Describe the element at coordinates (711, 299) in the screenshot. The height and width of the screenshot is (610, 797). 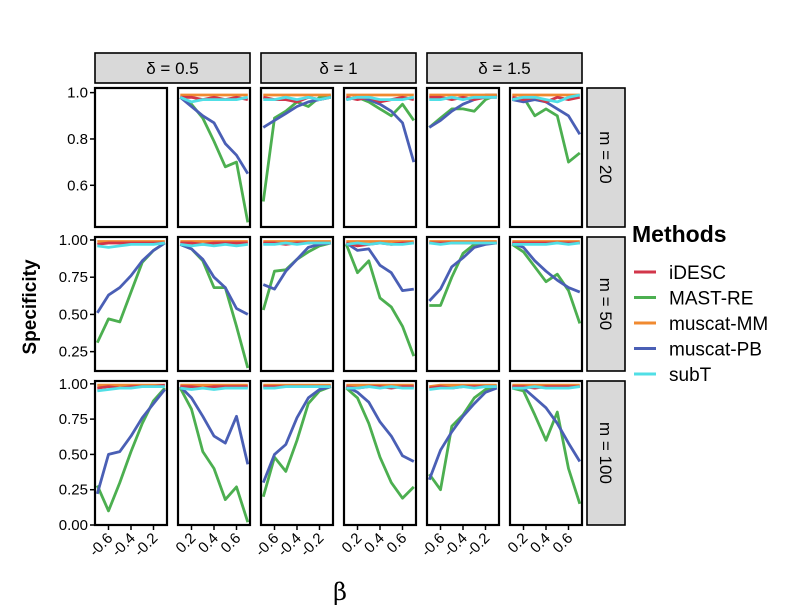
I see `legend-label: MAST-RE` at that location.